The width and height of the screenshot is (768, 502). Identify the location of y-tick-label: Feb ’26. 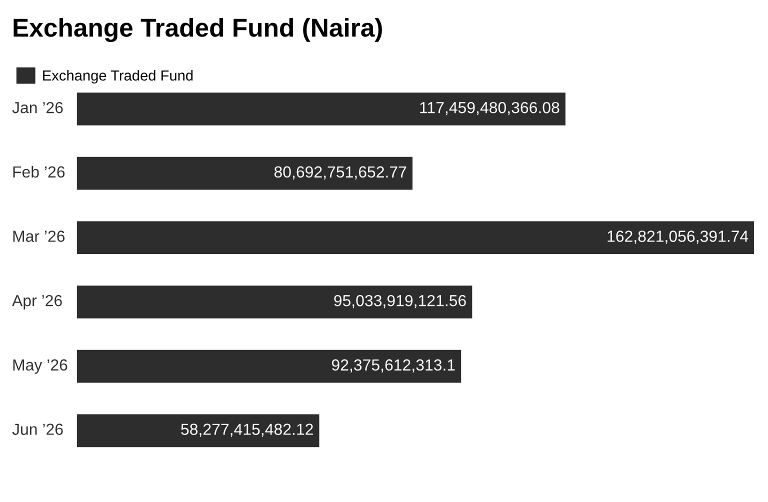
(39, 172).